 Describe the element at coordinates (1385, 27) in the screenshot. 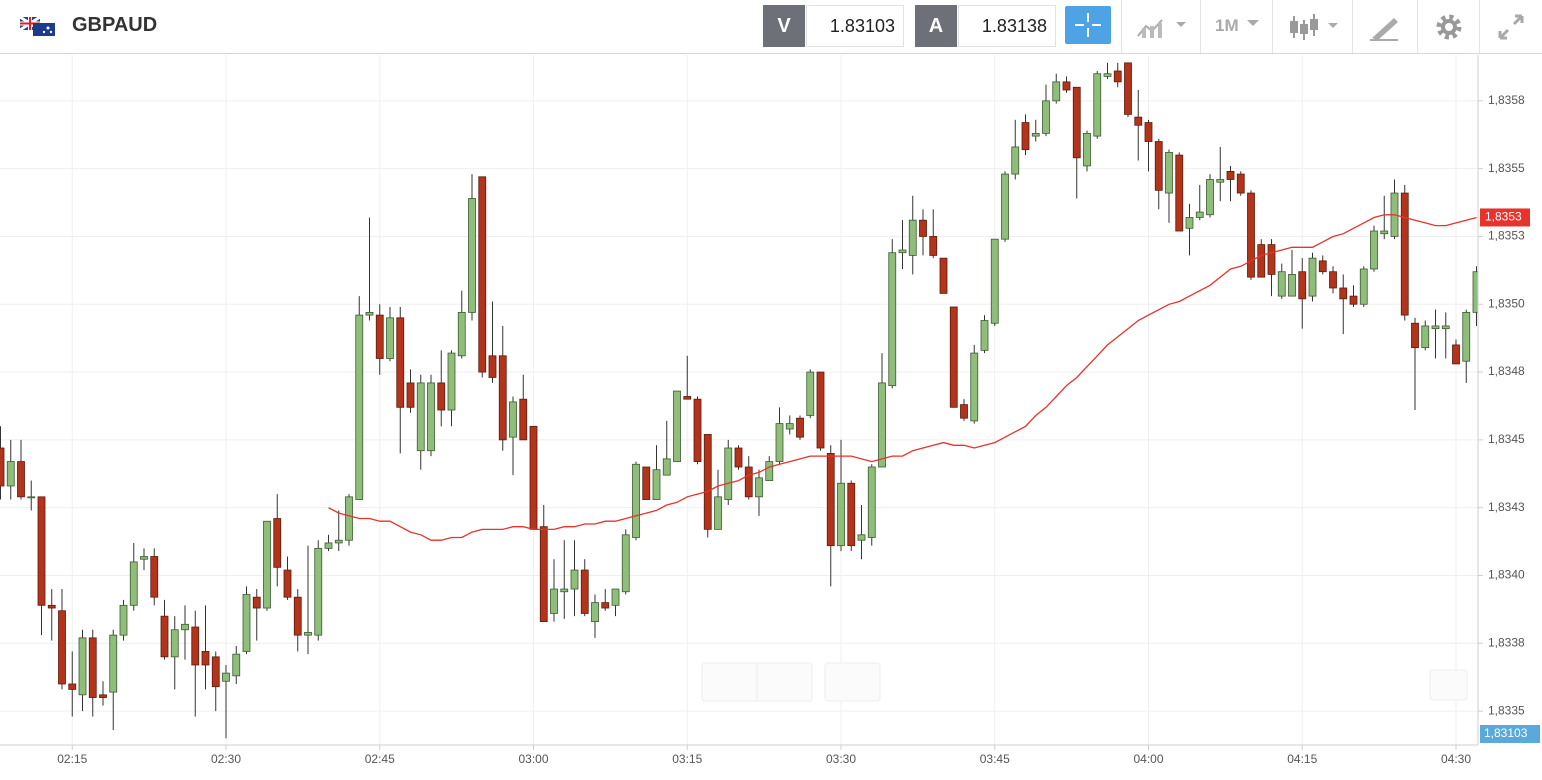

I see `draw-button` at that location.